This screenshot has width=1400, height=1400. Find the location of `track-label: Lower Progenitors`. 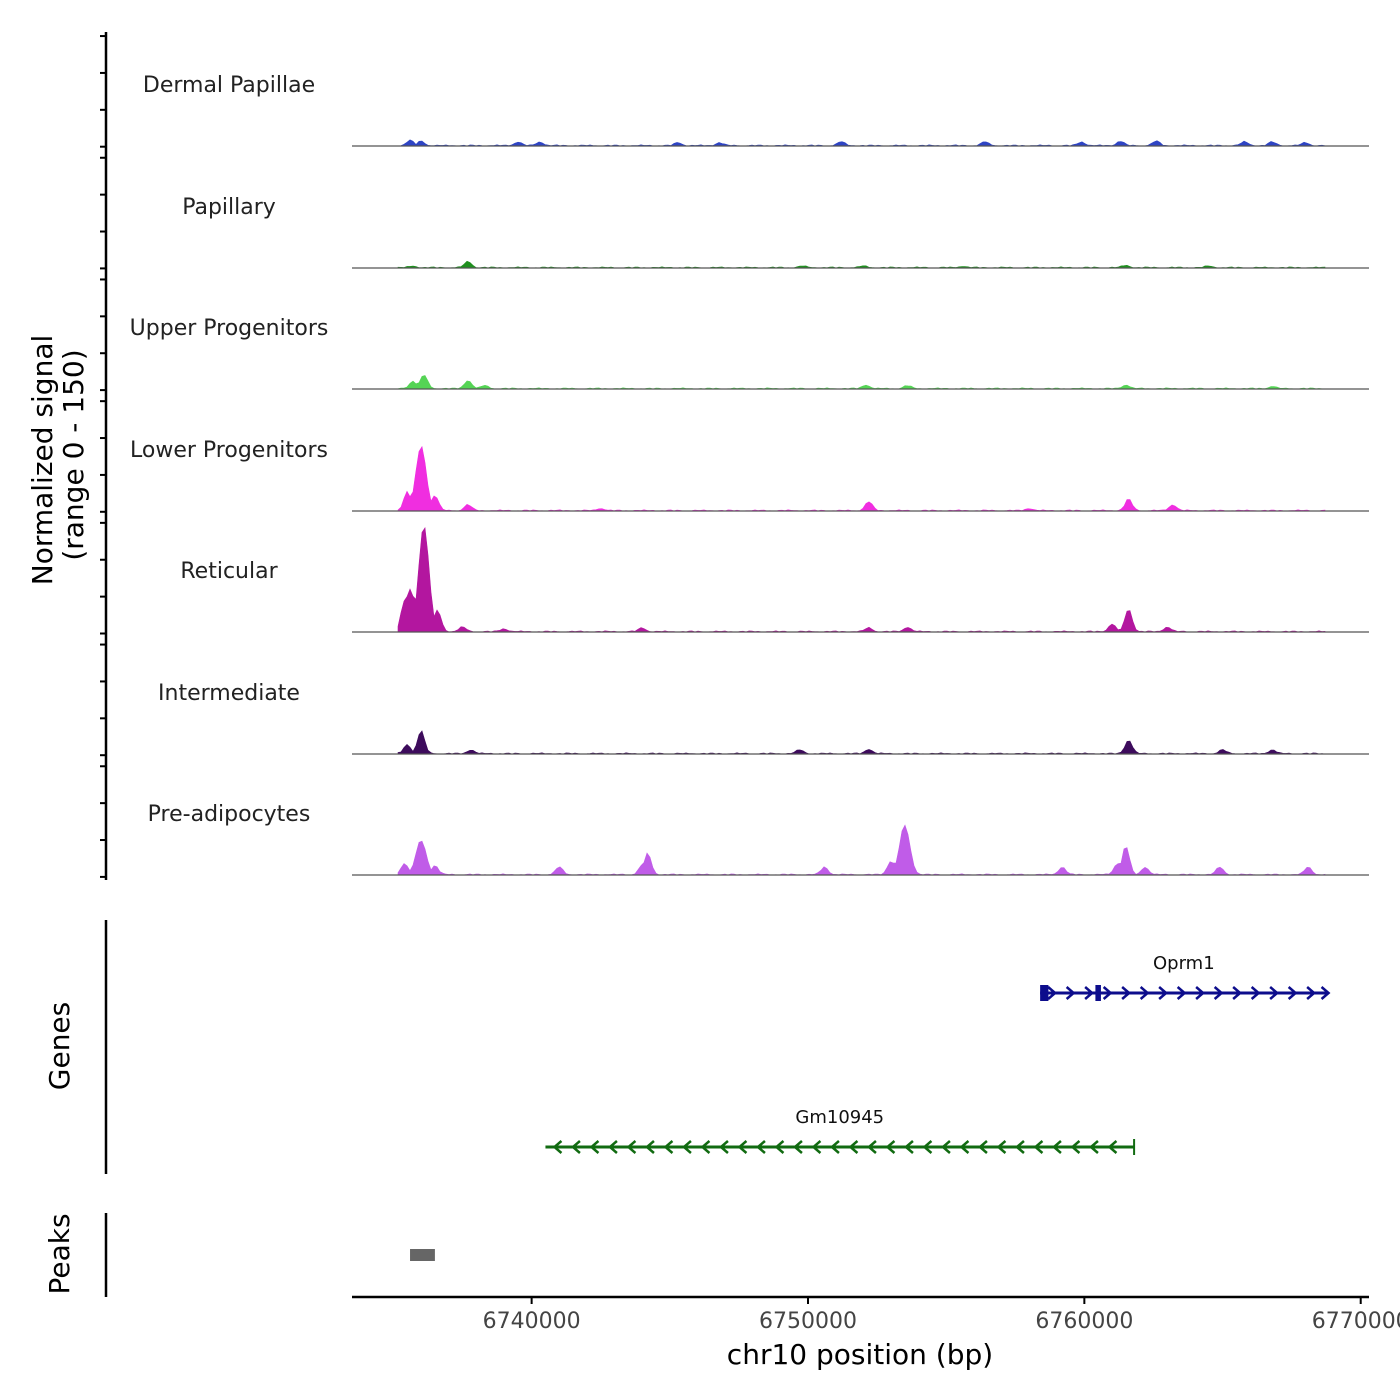

track-label: Lower Progenitors is located at coordinates (229, 450).